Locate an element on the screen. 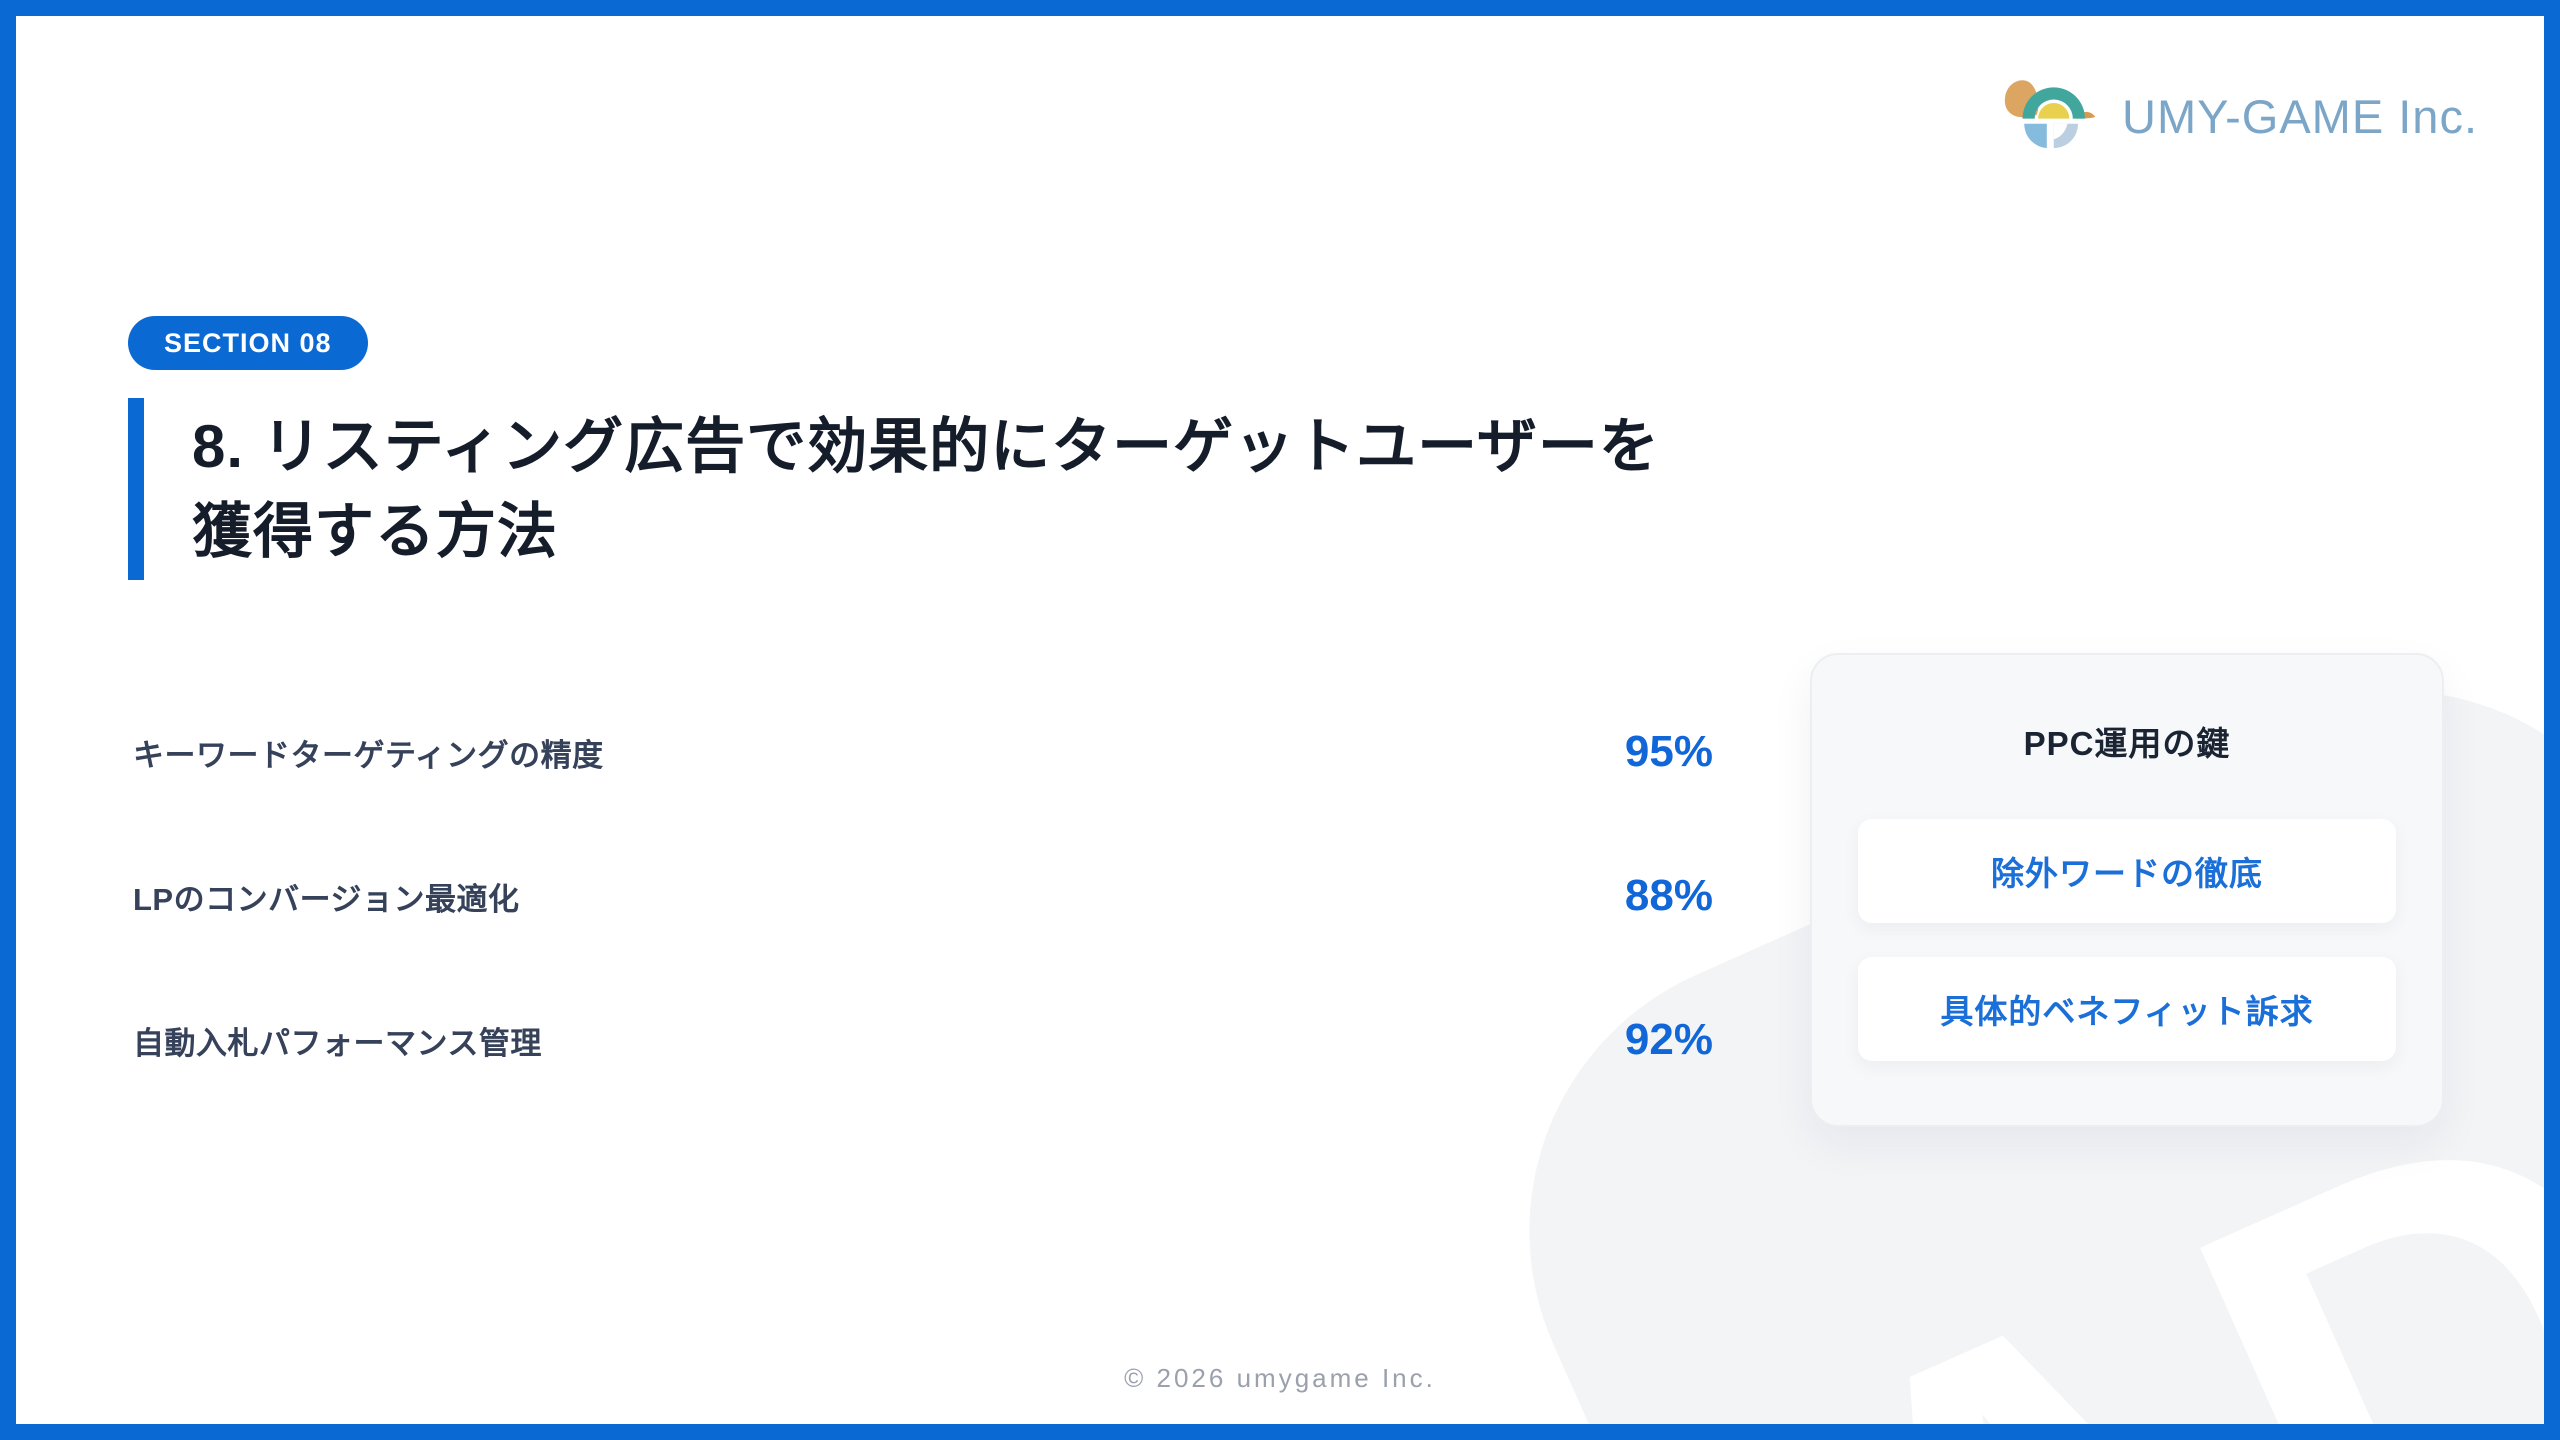 Image resolution: width=2560 pixels, height=1440 pixels. stat-row-keyword-targeting: キーワードターゲティングの精度 95% is located at coordinates (923, 752).